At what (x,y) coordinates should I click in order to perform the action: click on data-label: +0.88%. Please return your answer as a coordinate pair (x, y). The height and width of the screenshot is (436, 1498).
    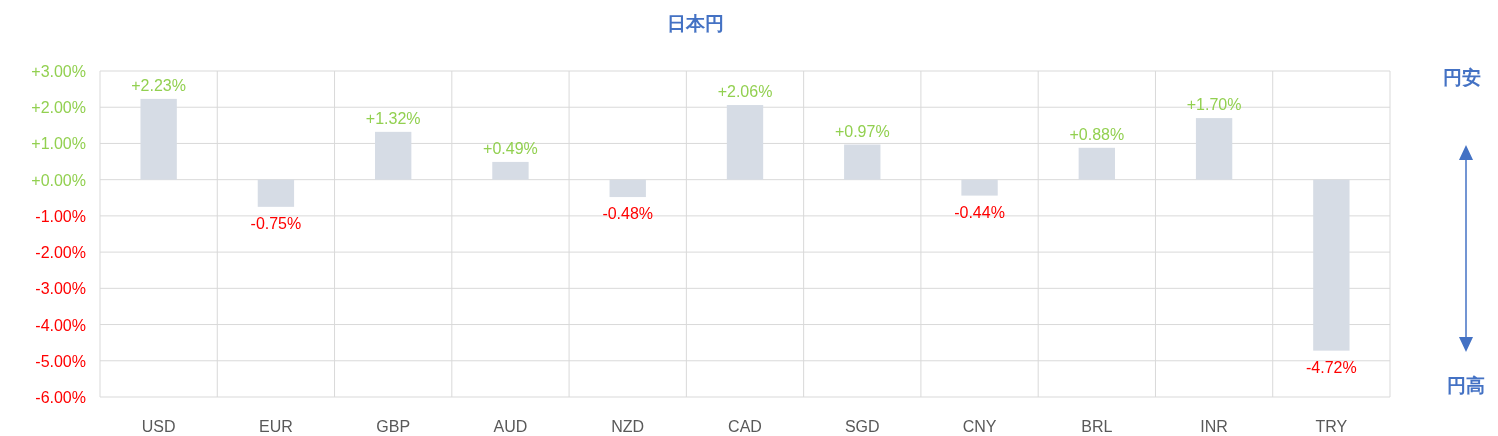
    Looking at the image, I should click on (1097, 134).